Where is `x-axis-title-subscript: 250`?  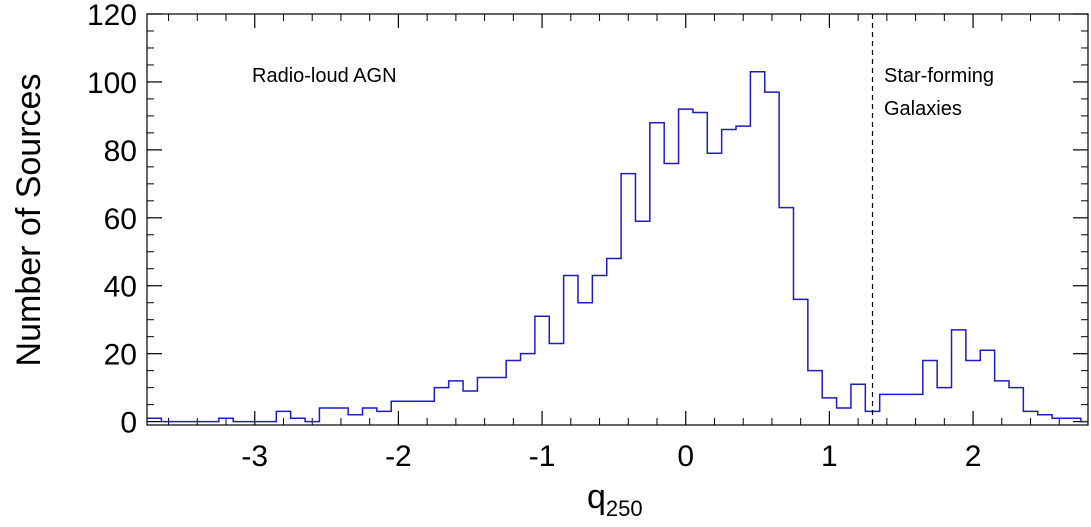
x-axis-title-subscript: 250 is located at coordinates (624, 508).